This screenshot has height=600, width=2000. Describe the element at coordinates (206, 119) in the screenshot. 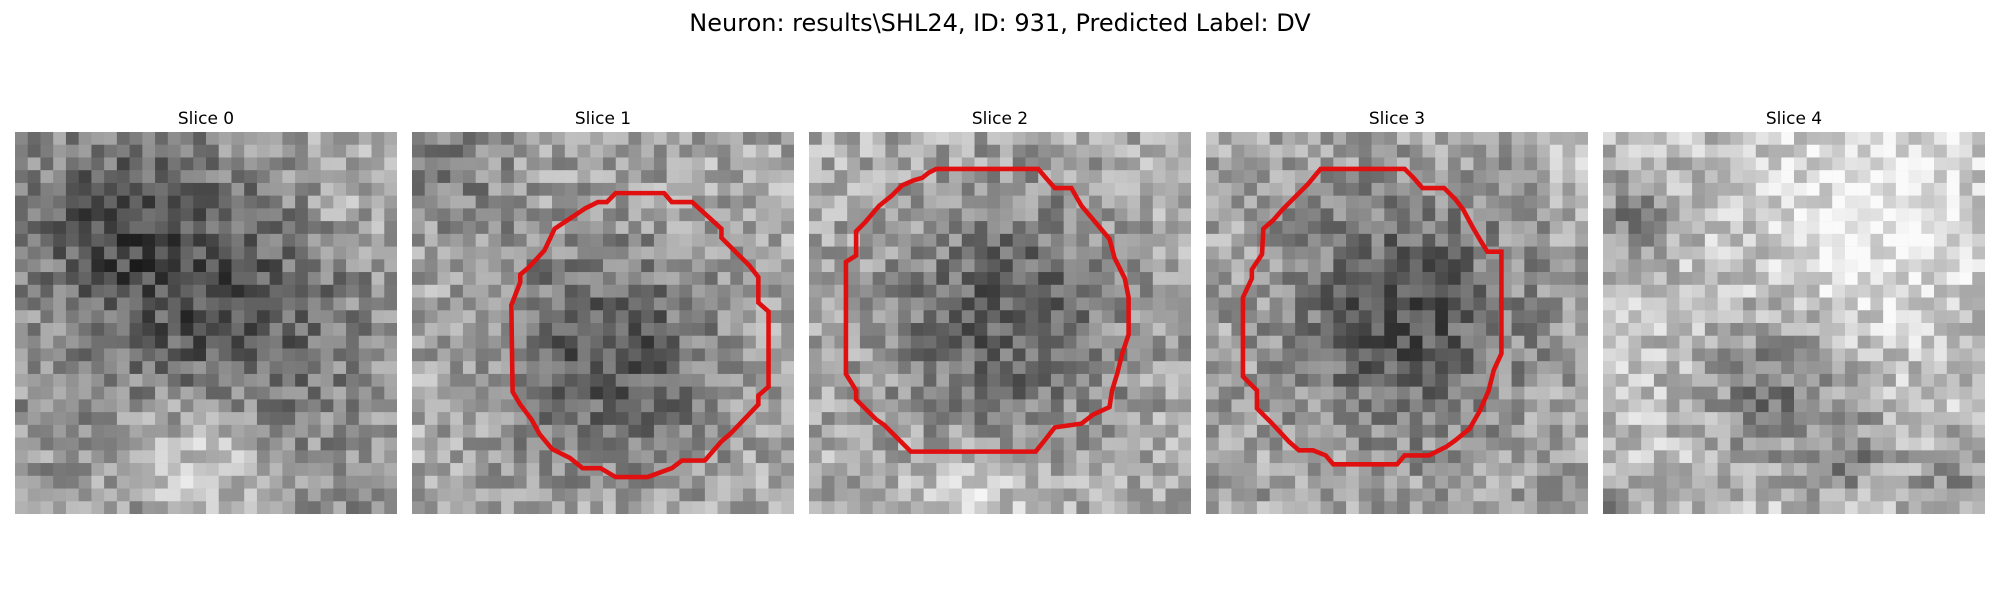

I see `slice-title: Slice 0` at that location.